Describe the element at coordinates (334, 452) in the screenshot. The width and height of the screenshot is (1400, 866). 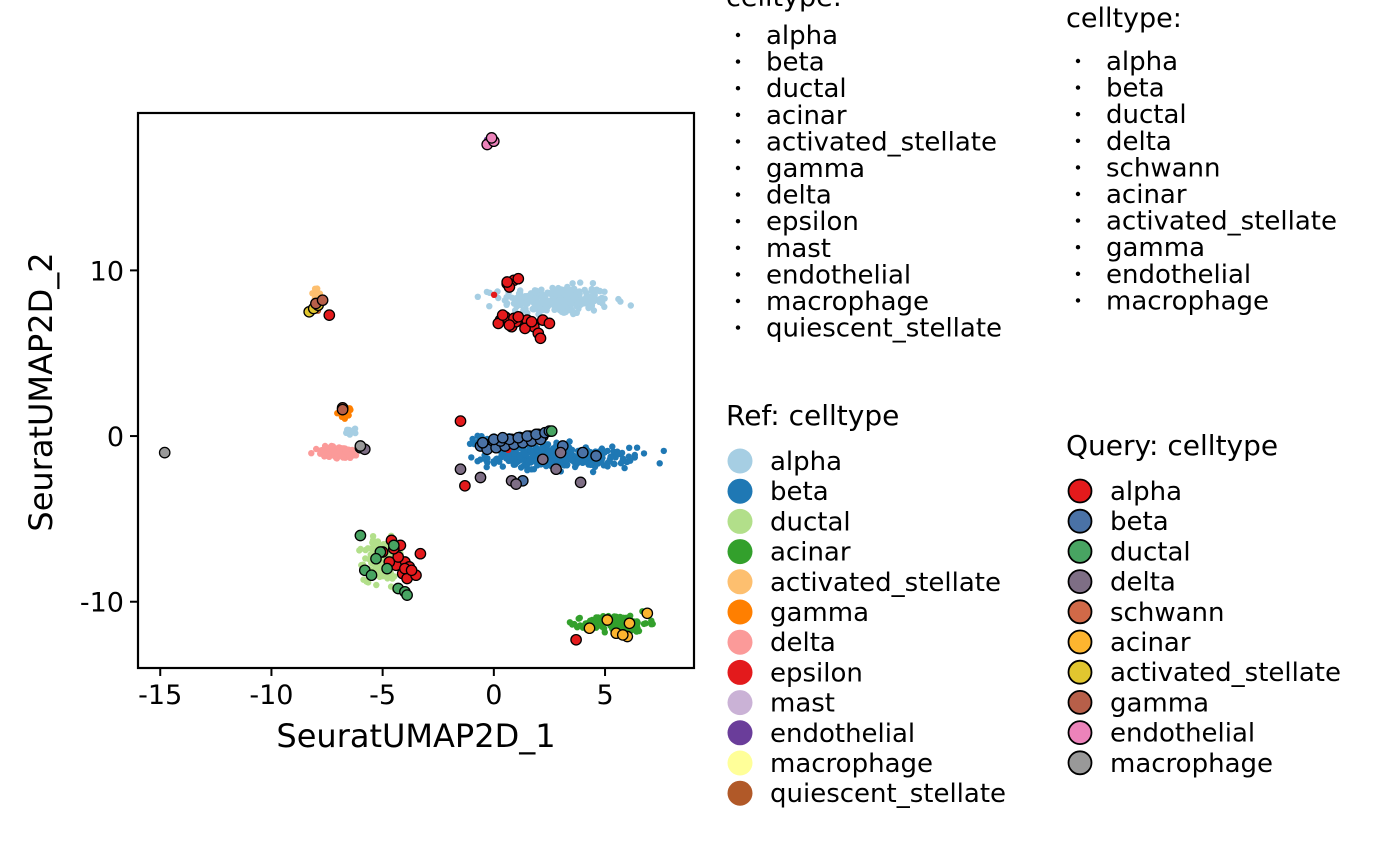
I see `ref-point-delta` at that location.